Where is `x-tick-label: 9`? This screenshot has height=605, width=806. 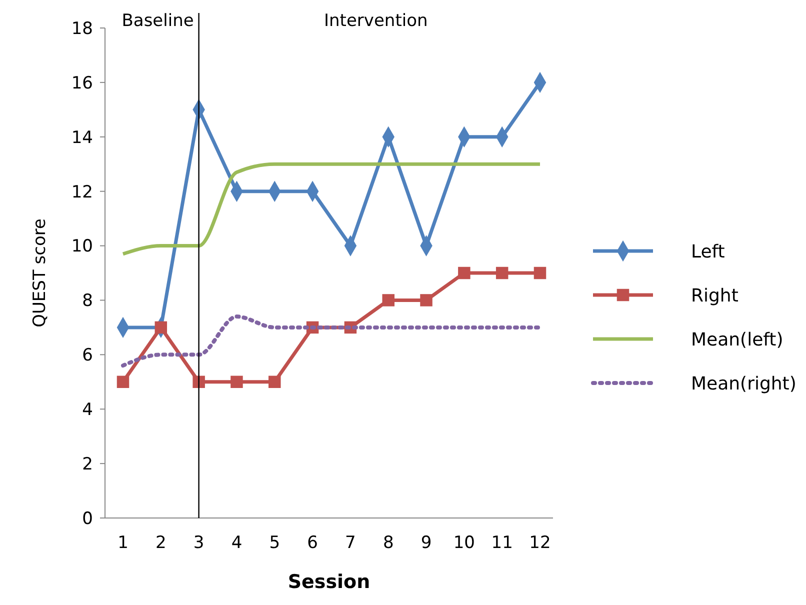 x-tick-label: 9 is located at coordinates (426, 543).